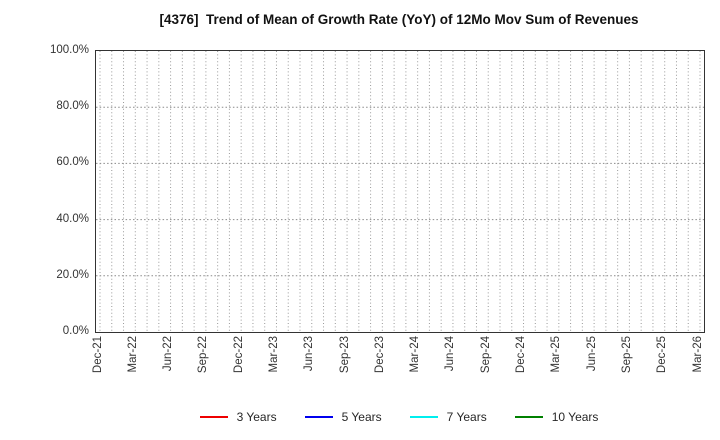  What do you see at coordinates (309, 354) in the screenshot?
I see `x-tick-label: Jun-23` at bounding box center [309, 354].